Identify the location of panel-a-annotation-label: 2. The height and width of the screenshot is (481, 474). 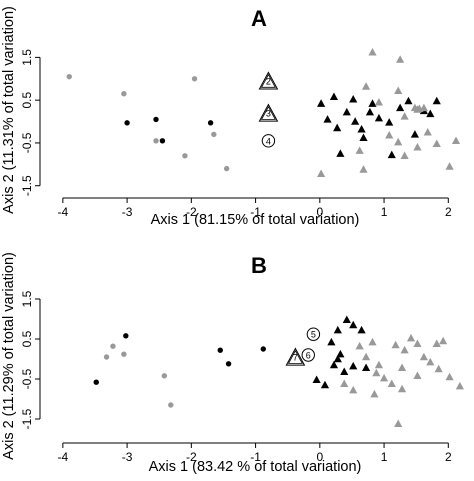
(268, 81).